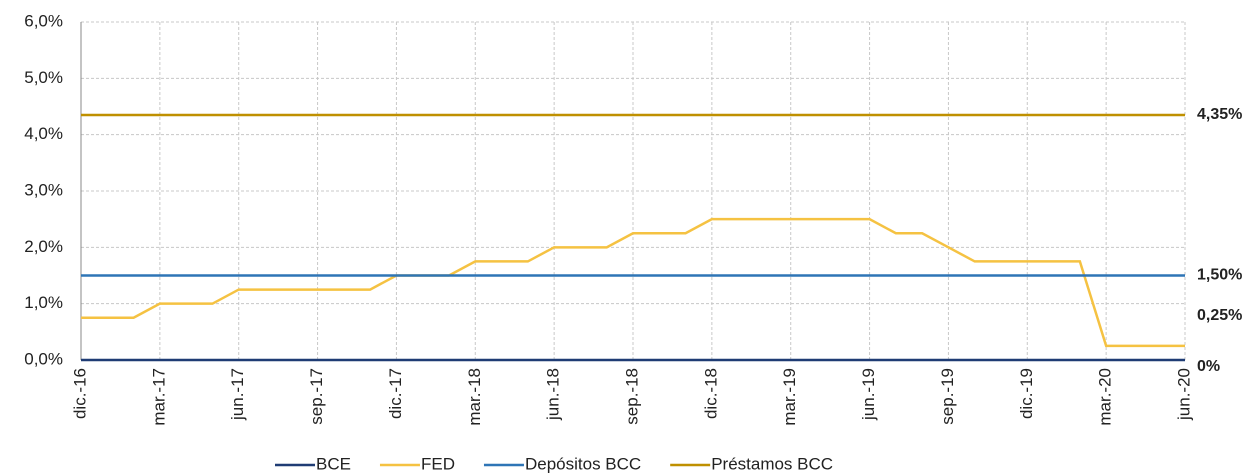  Describe the element at coordinates (43, 77) in the screenshot. I see `y-tick-label: 5,0%` at that location.